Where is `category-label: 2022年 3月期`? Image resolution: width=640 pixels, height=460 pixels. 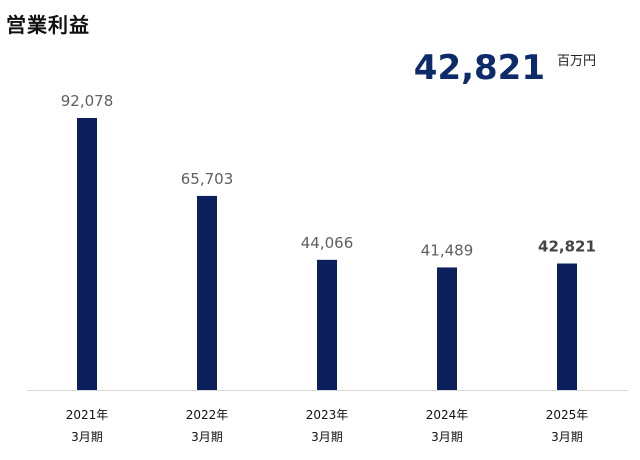 category-label: 2022年 3月期 is located at coordinates (207, 426).